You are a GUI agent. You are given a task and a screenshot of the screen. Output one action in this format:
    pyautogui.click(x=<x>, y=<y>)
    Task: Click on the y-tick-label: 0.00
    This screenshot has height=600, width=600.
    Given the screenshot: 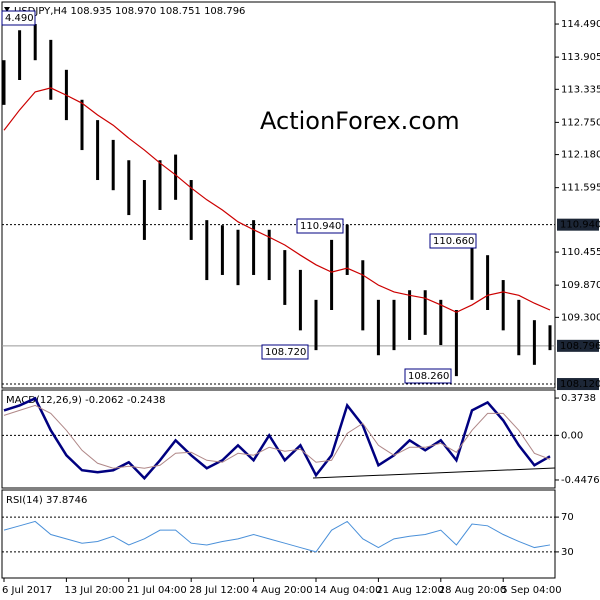 What is the action you would take?
    pyautogui.click(x=572, y=435)
    